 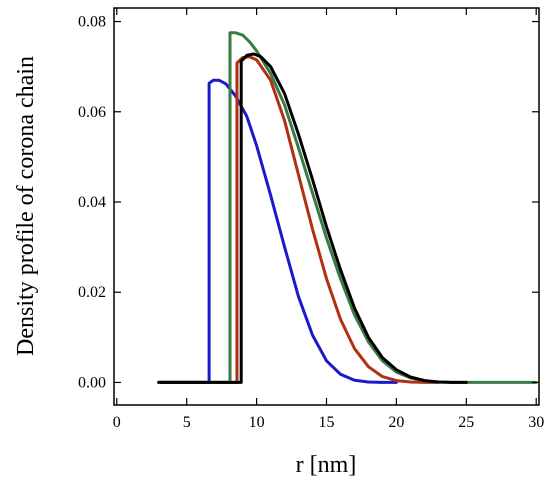 What do you see at coordinates (117, 422) in the screenshot?
I see `x-tick-label: 0` at bounding box center [117, 422].